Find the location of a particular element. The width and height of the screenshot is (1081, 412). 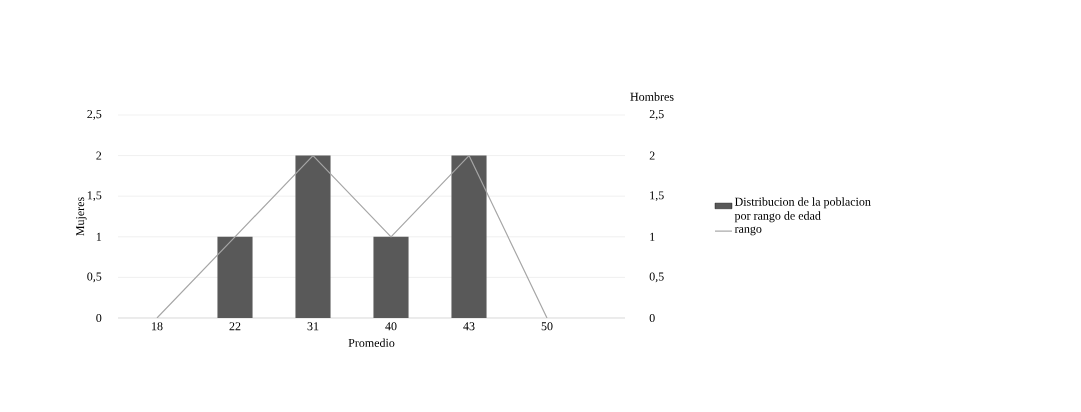

x-tick-label: 40 is located at coordinates (391, 326).